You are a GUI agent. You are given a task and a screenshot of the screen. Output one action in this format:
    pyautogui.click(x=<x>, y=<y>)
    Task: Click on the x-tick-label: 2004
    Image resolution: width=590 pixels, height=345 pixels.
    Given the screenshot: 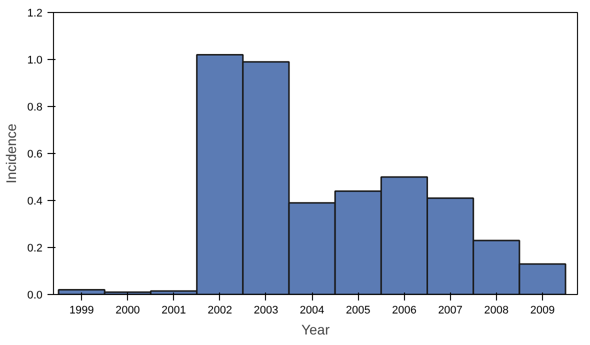 What is the action you would take?
    pyautogui.click(x=312, y=310)
    